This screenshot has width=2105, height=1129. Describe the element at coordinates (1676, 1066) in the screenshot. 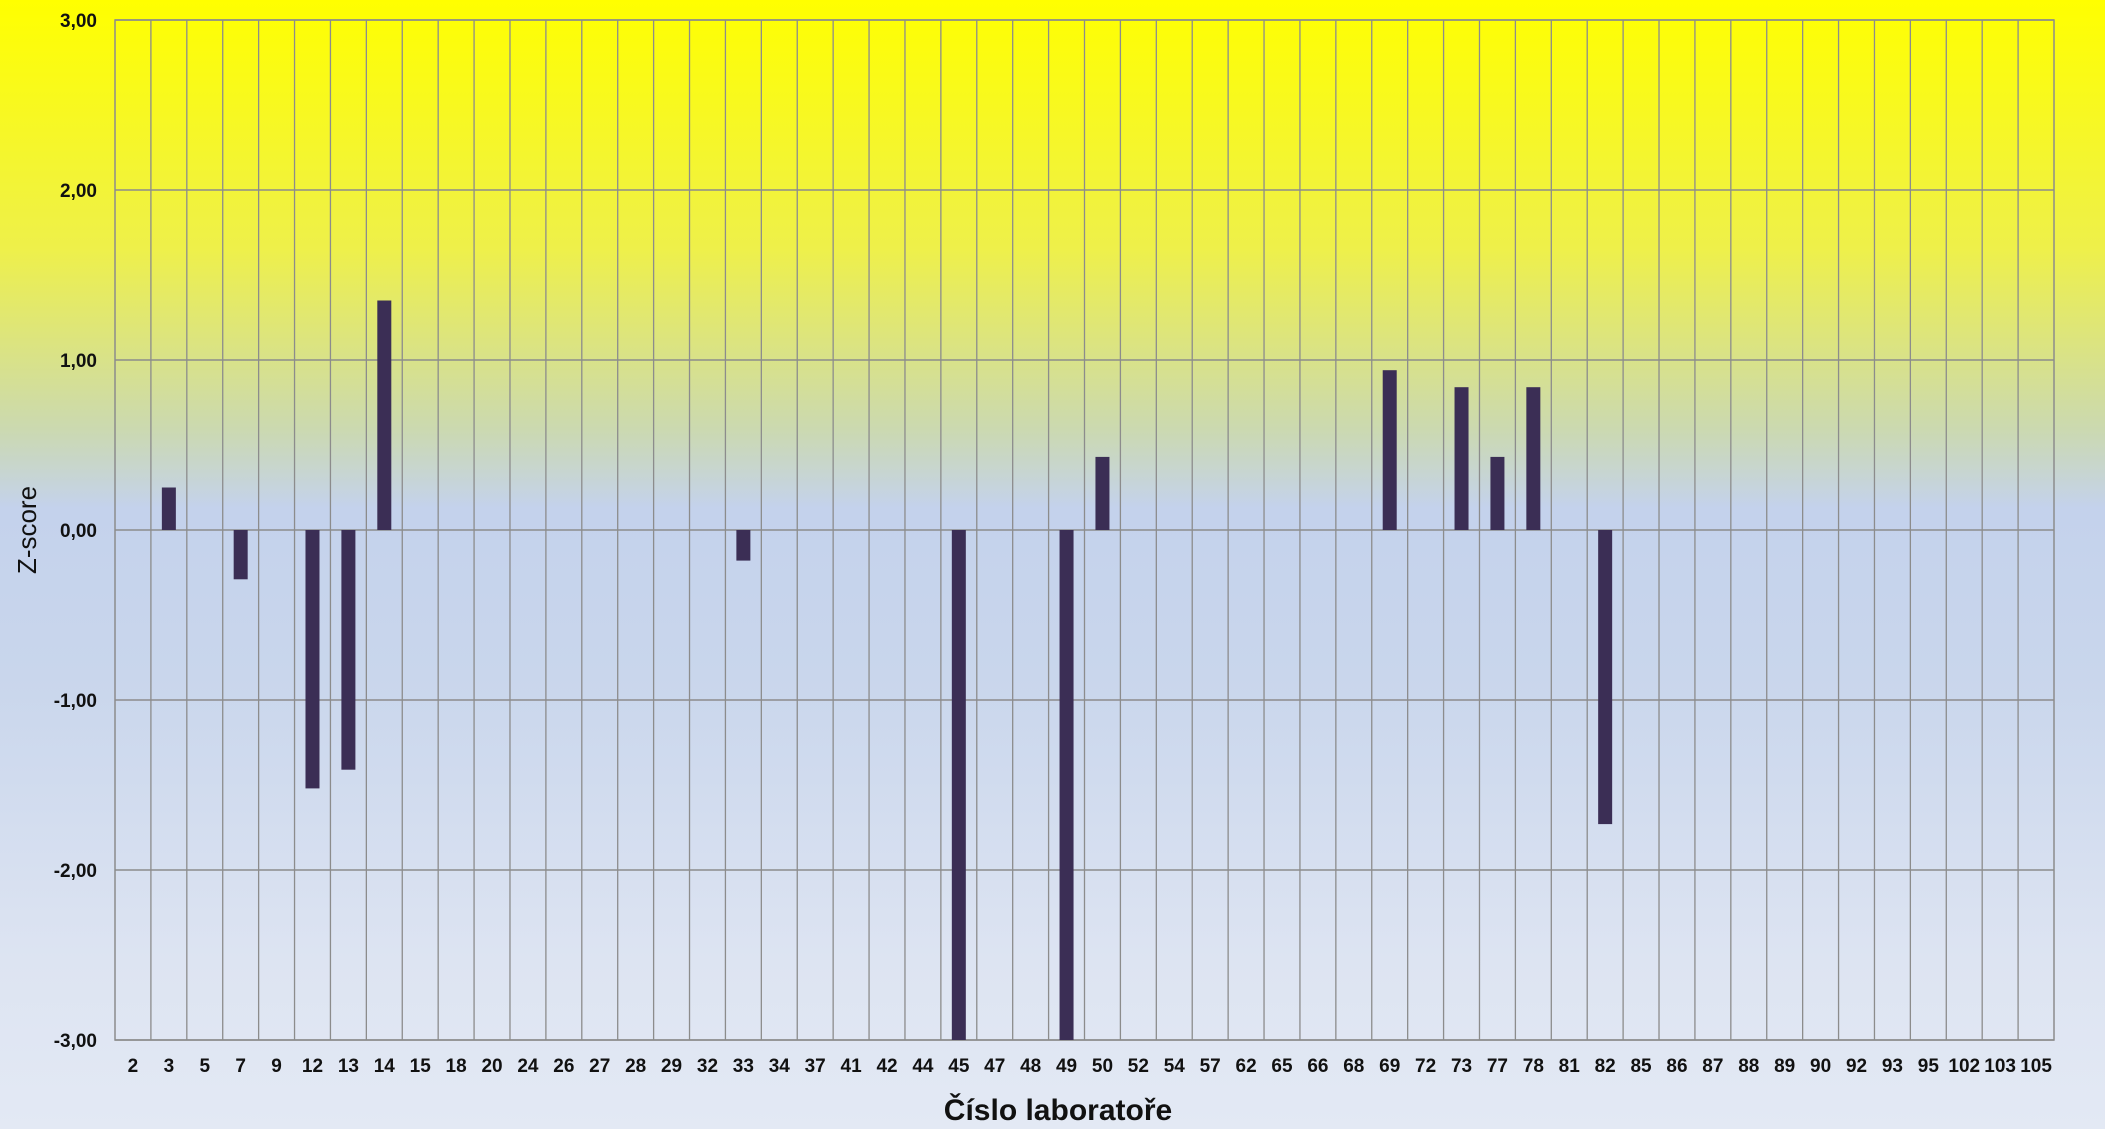

I see `x-tick-label: 86` at that location.